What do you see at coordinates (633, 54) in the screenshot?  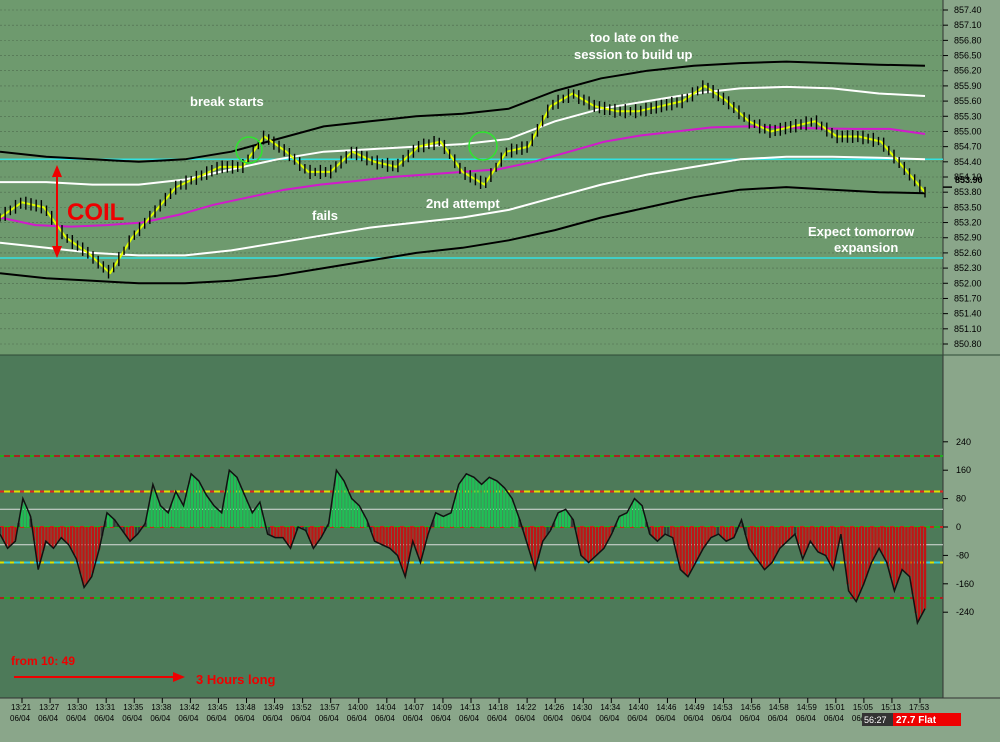 I see `annotation-too-late-line2: session to build up` at bounding box center [633, 54].